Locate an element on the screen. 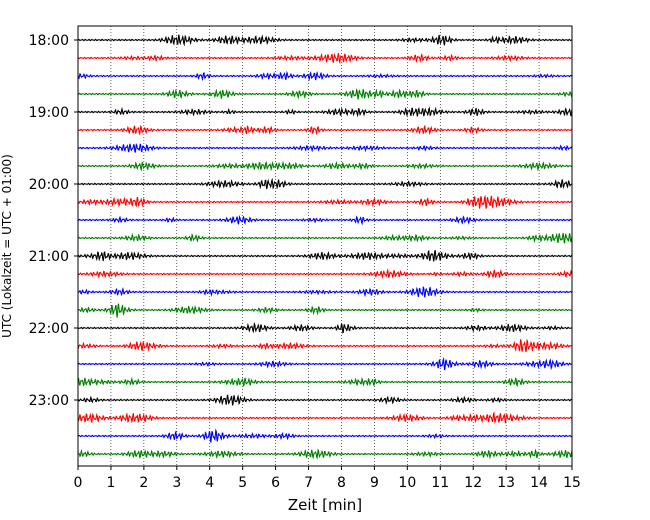 Image resolution: width=650 pixels, height=520 pixels. x-tick-label: 0 is located at coordinates (78, 483).